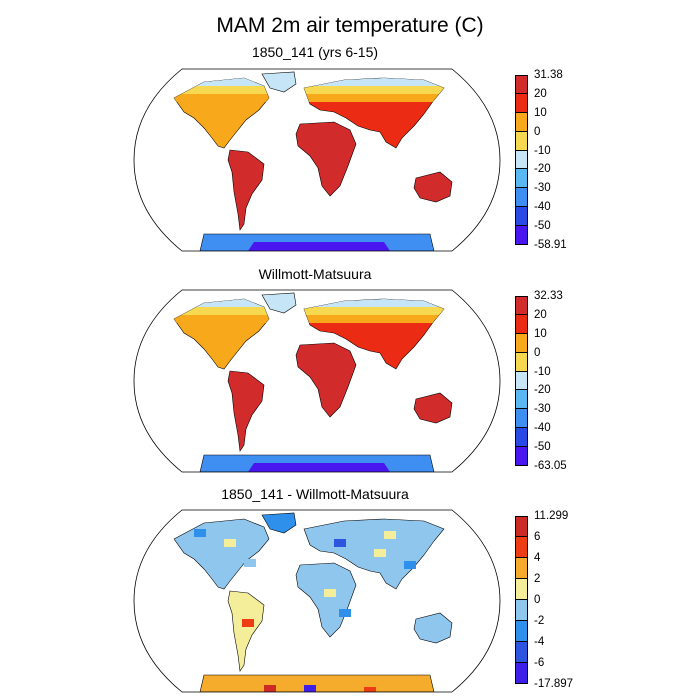 The image size is (700, 700). What do you see at coordinates (221, 554) in the screenshot?
I see `landmass-namerica` at bounding box center [221, 554].